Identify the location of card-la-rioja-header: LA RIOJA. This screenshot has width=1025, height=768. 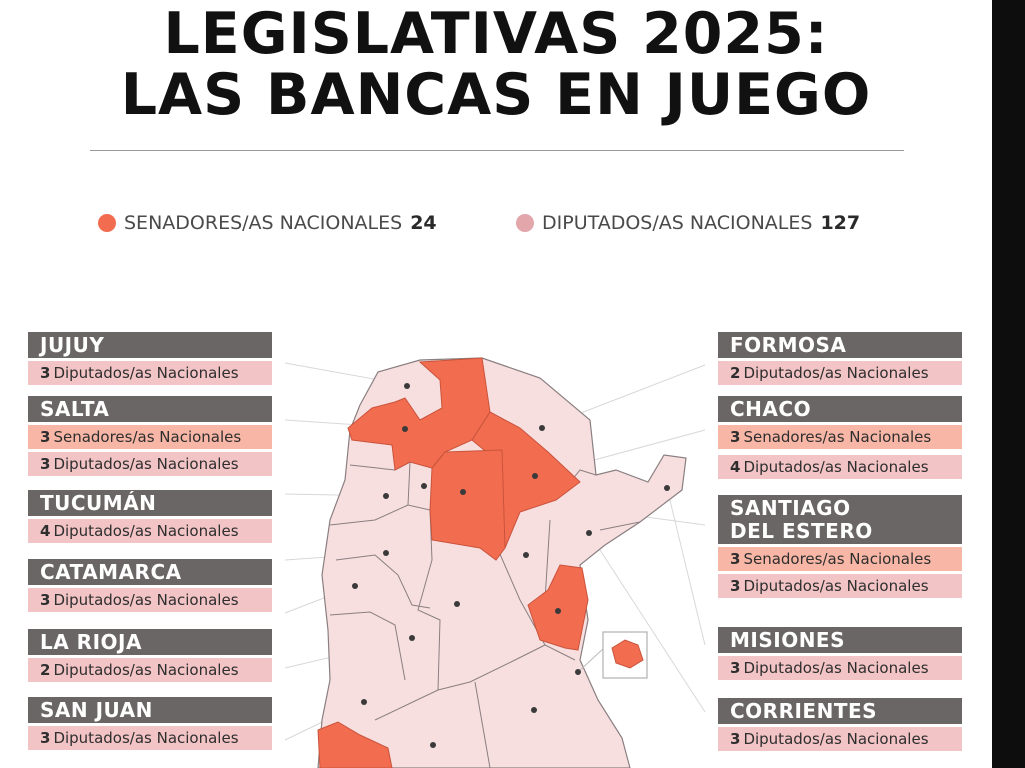
(150, 642).